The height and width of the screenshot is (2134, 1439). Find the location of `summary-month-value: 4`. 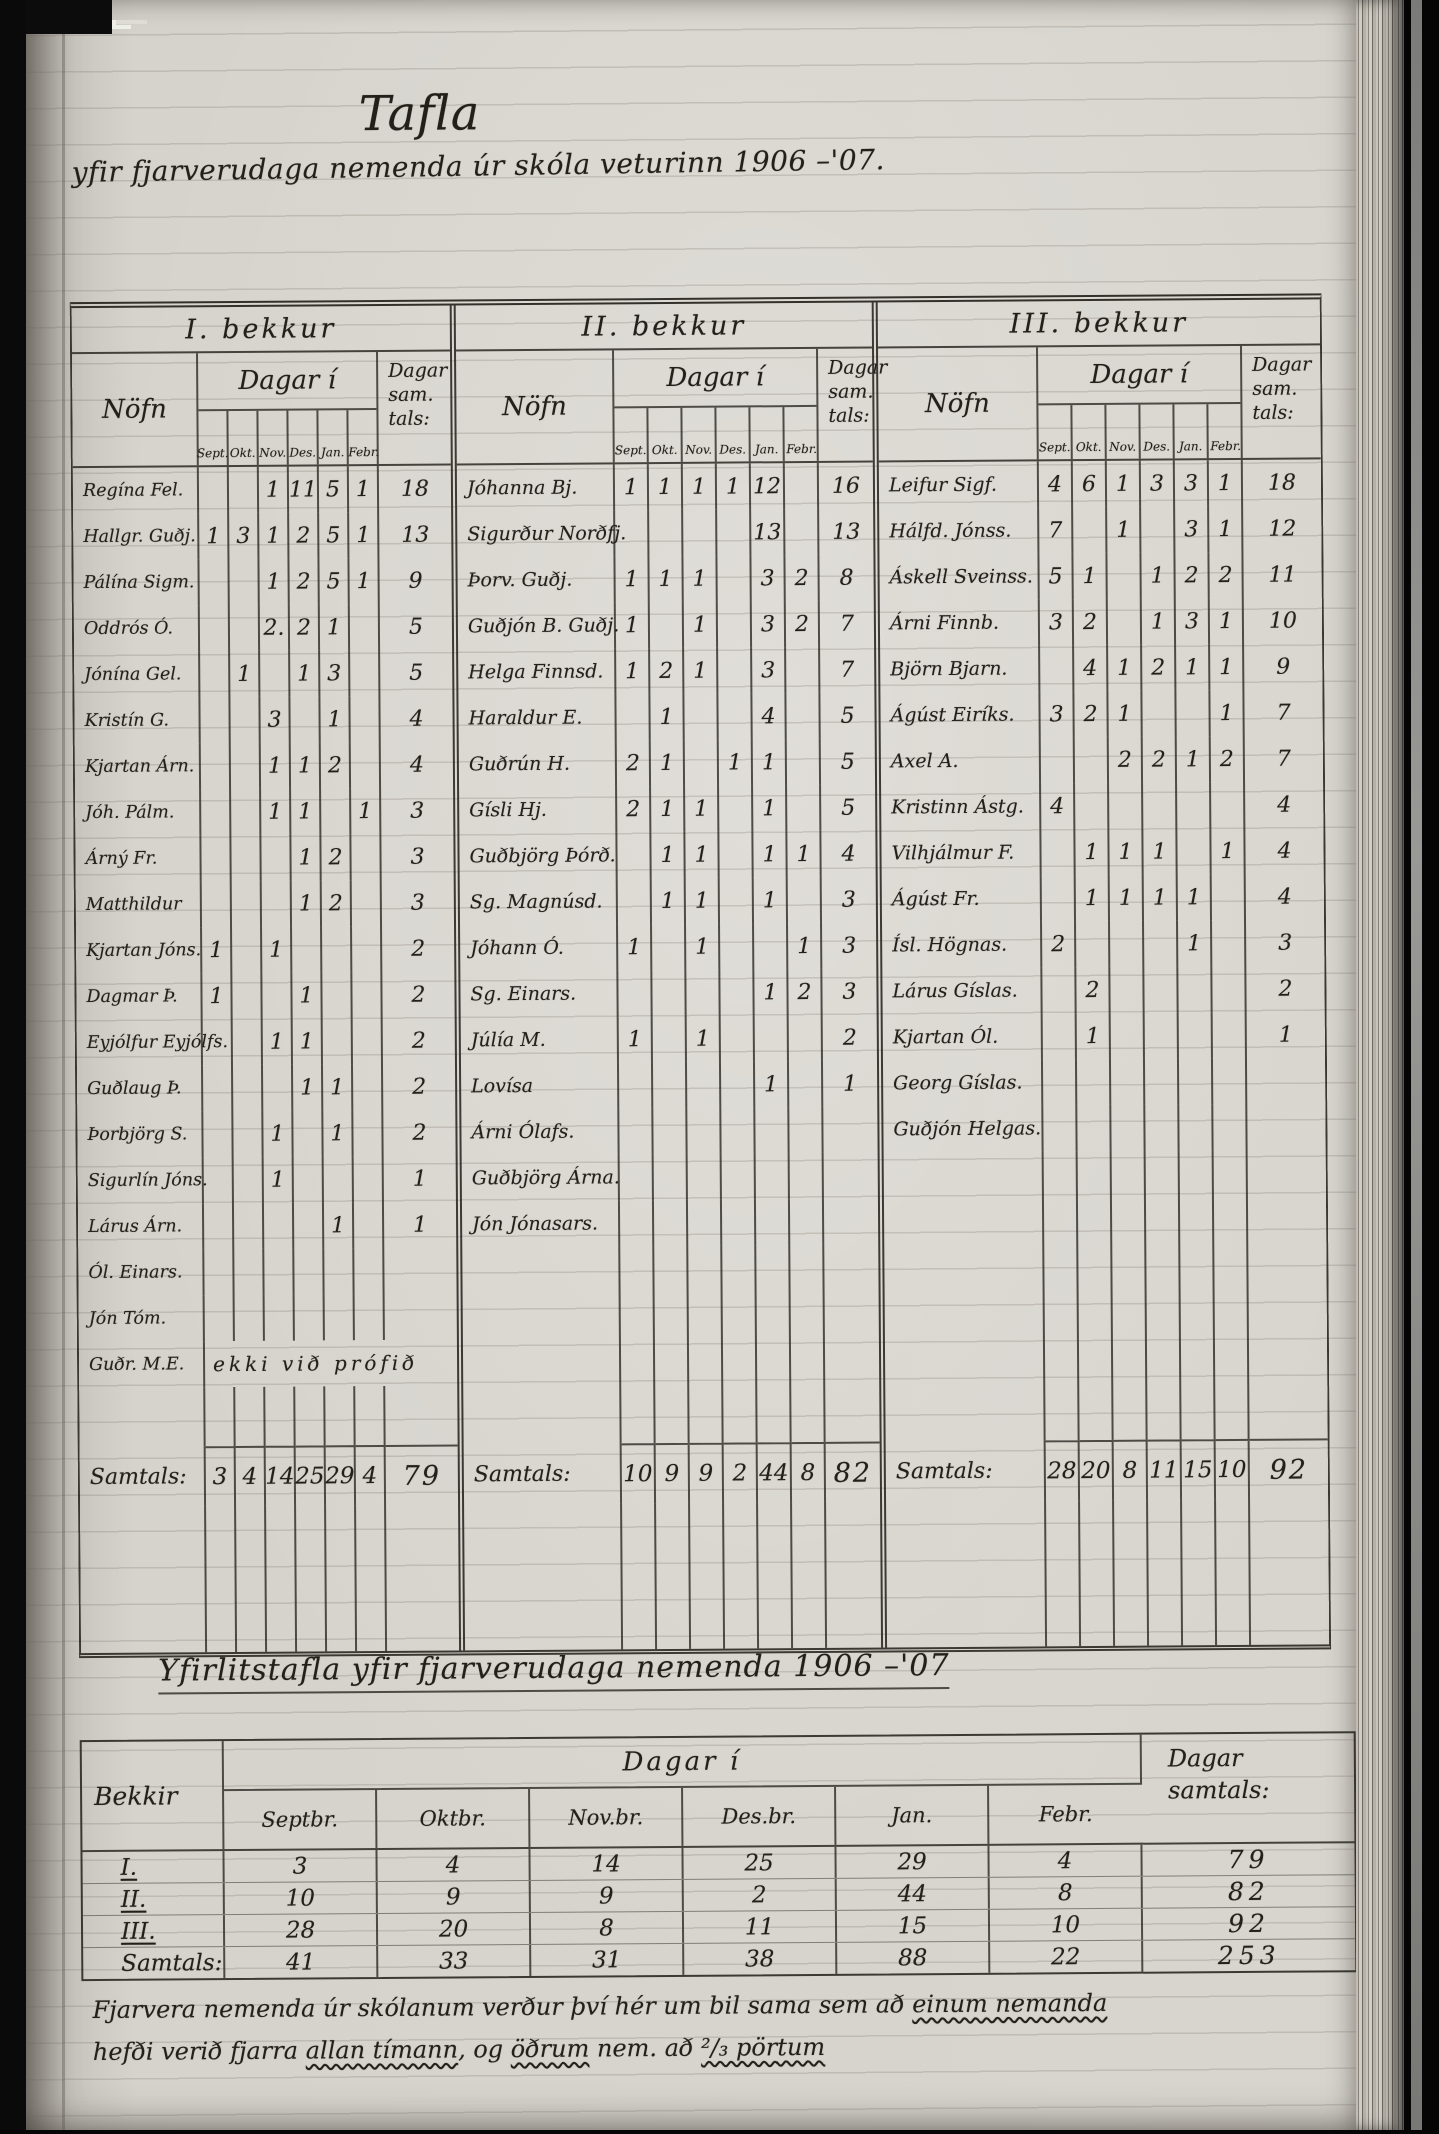

summary-month-value: 4 is located at coordinates (454, 1865).